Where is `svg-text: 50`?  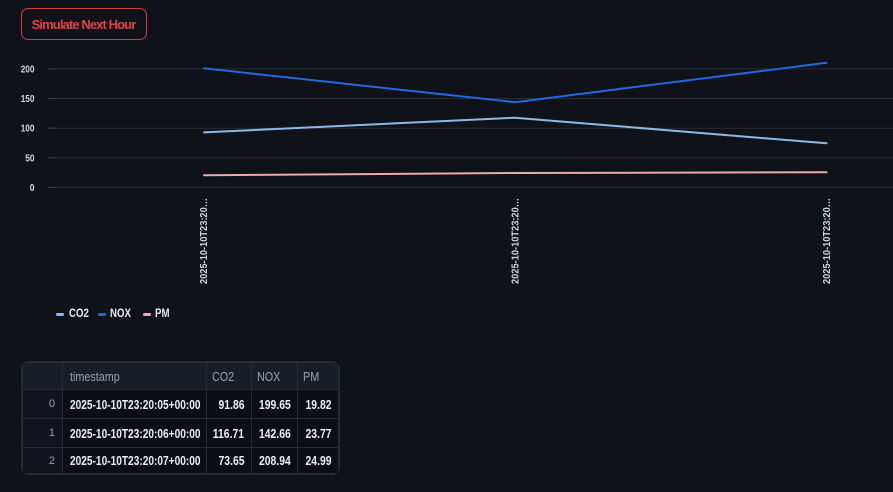
svg-text: 50 is located at coordinates (30, 158).